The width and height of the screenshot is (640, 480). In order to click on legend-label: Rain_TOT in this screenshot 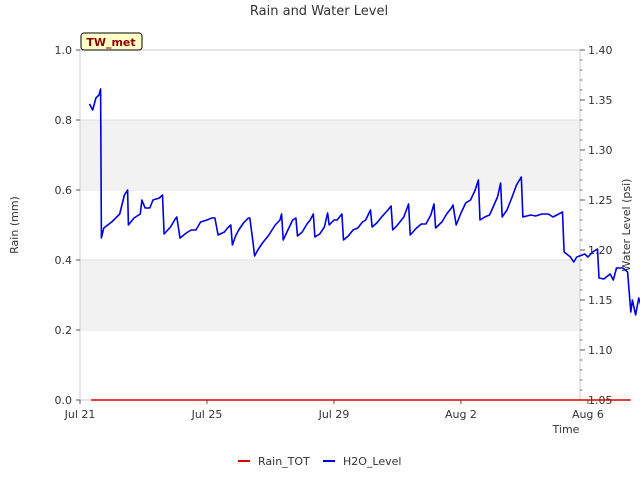, I will do `click(284, 461)`.